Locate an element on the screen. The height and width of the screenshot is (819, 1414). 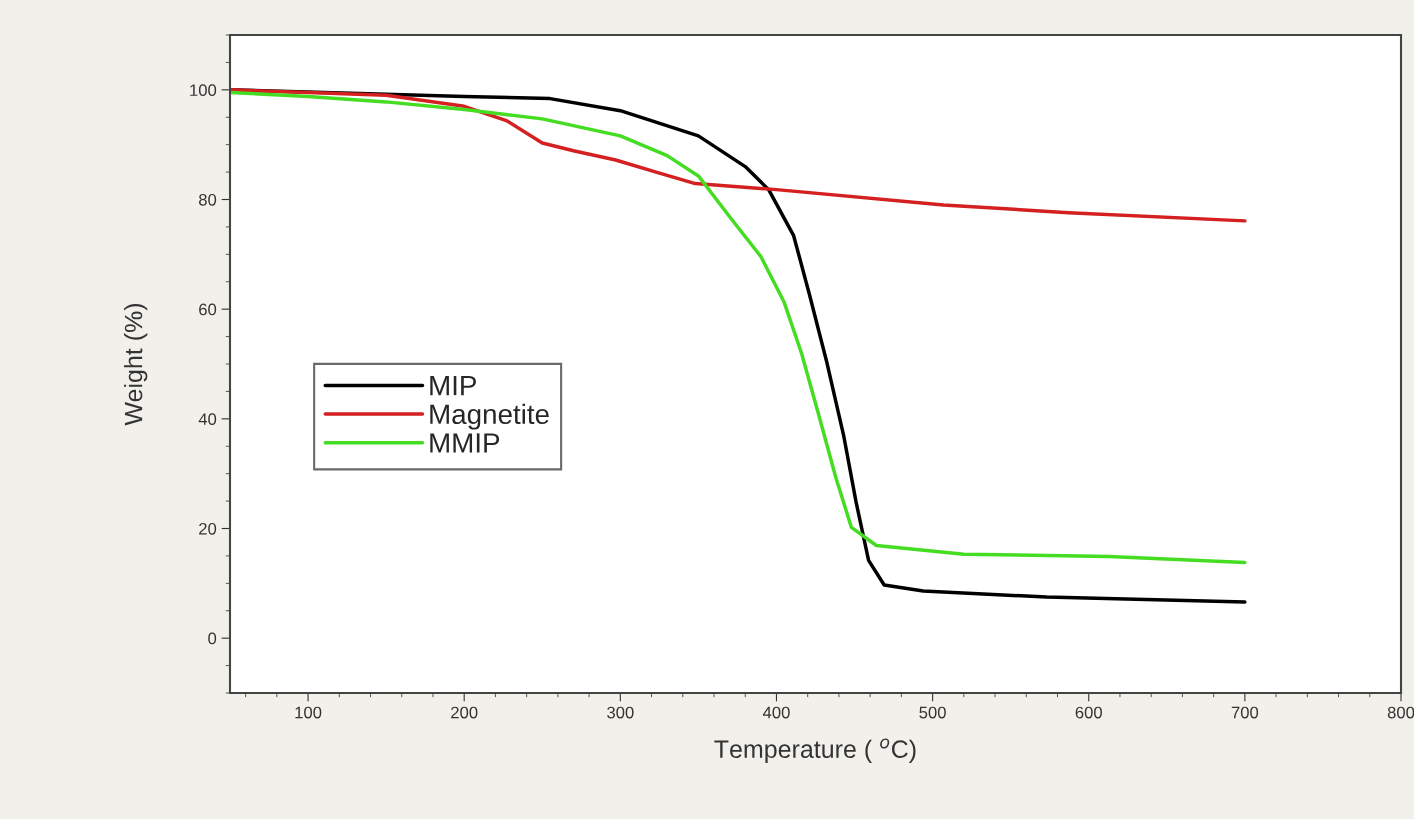
x-tick-label: 100 is located at coordinates (308, 712).